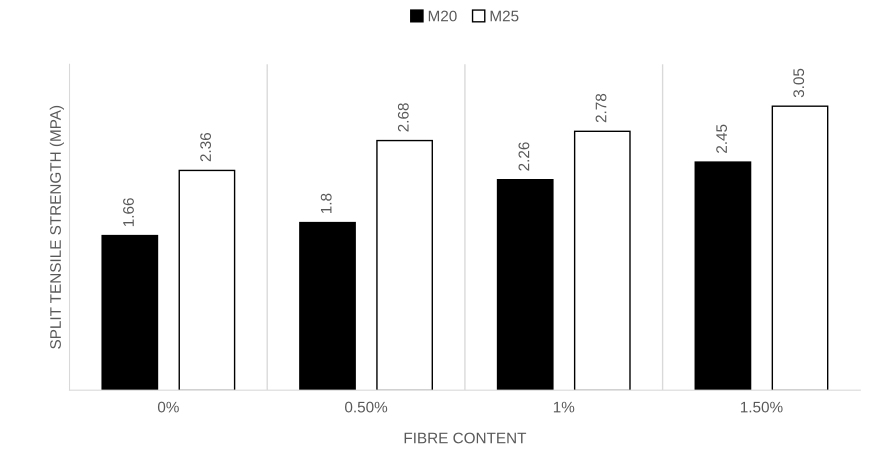 The width and height of the screenshot is (869, 459). What do you see at coordinates (564, 407) in the screenshot?
I see `x-tick-label: 1%` at bounding box center [564, 407].